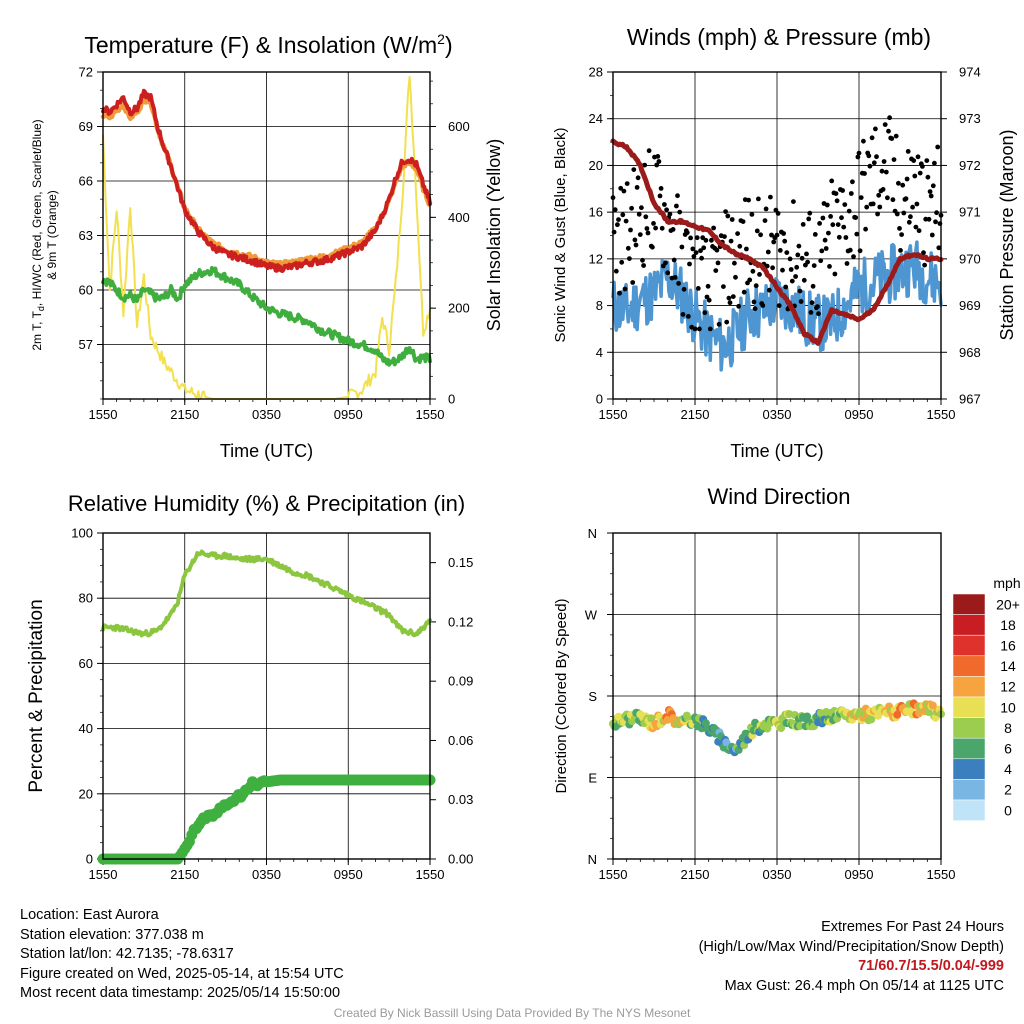 This screenshot has height=1024, width=1024. What do you see at coordinates (777, 874) in the screenshot?
I see `dir-xtick-label: 0350` at bounding box center [777, 874].